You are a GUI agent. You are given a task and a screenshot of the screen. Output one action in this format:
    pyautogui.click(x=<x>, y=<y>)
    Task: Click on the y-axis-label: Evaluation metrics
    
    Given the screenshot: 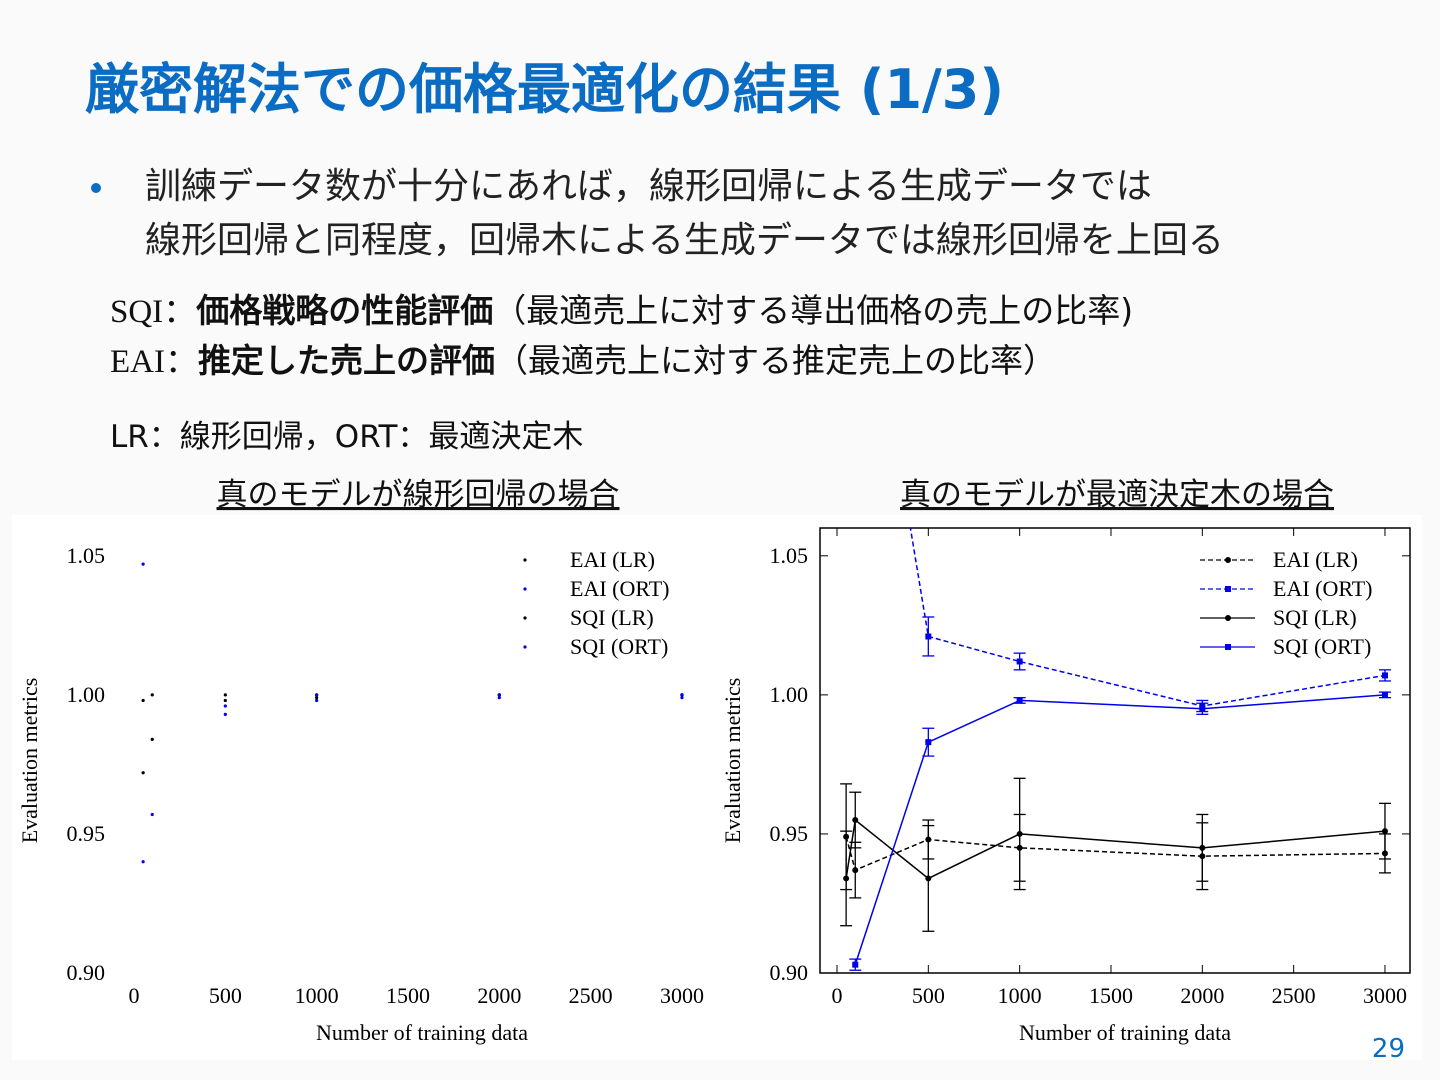 What is the action you would take?
    pyautogui.click(x=29, y=761)
    